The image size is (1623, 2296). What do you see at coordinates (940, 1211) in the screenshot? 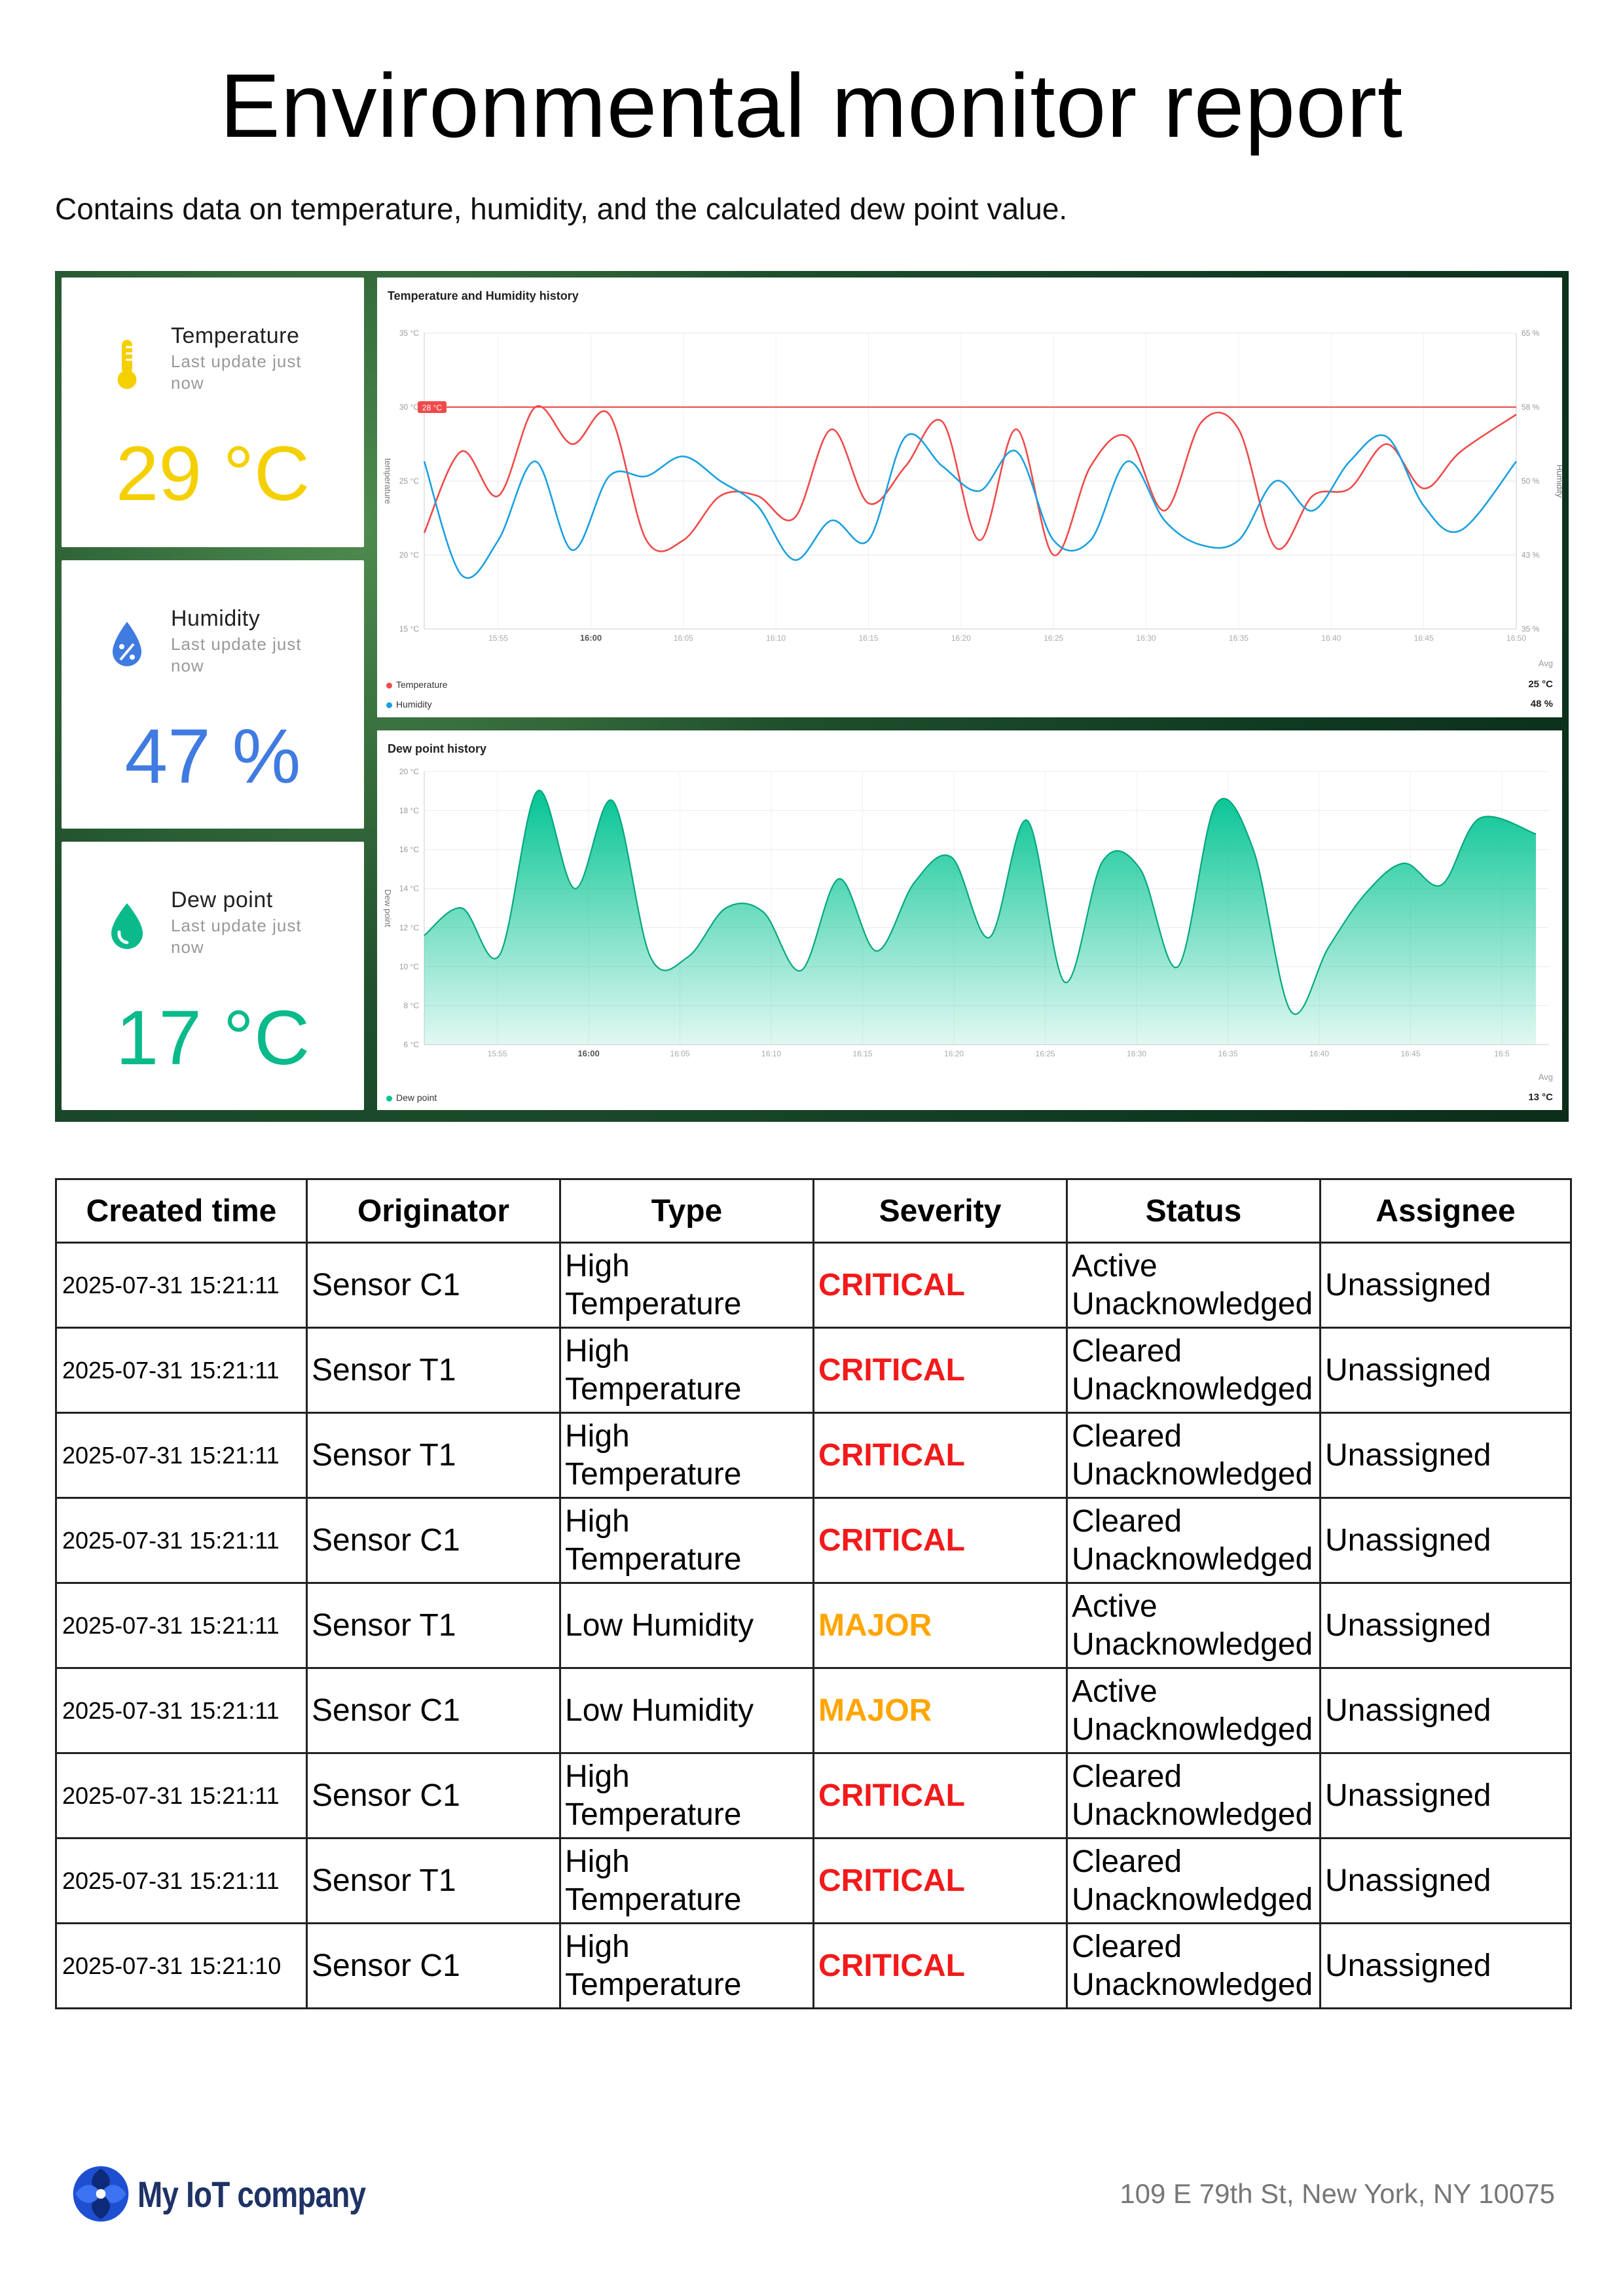
I see `column-header-severity: Severity` at bounding box center [940, 1211].